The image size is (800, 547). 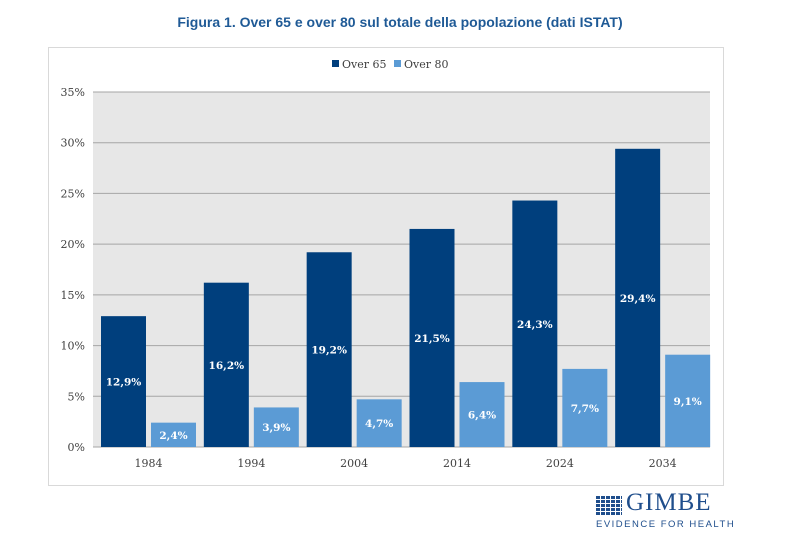 I want to click on logo-grid-icon, so click(x=609, y=505).